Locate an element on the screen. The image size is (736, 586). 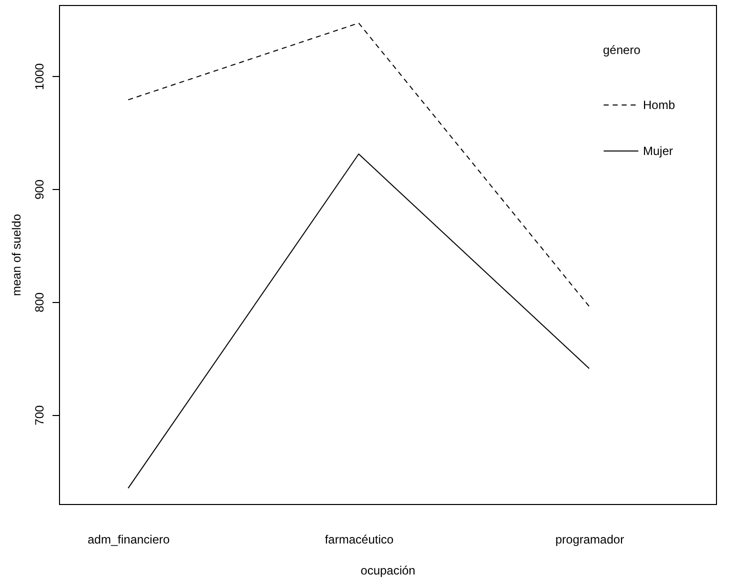
x-axis-title: ocupación is located at coordinates (388, 571).